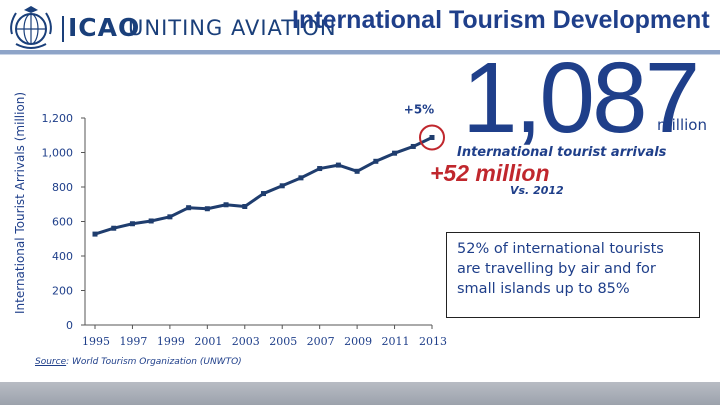 The image size is (720, 405). I want to click on x-tick-label: 2011, so click(396, 341).